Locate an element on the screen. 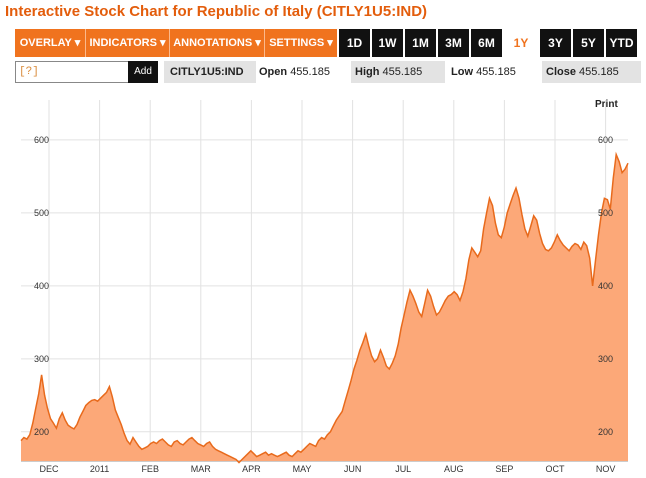 The height and width of the screenshot is (478, 646). ticker-text: CITLY1U5:IND is located at coordinates (207, 72).